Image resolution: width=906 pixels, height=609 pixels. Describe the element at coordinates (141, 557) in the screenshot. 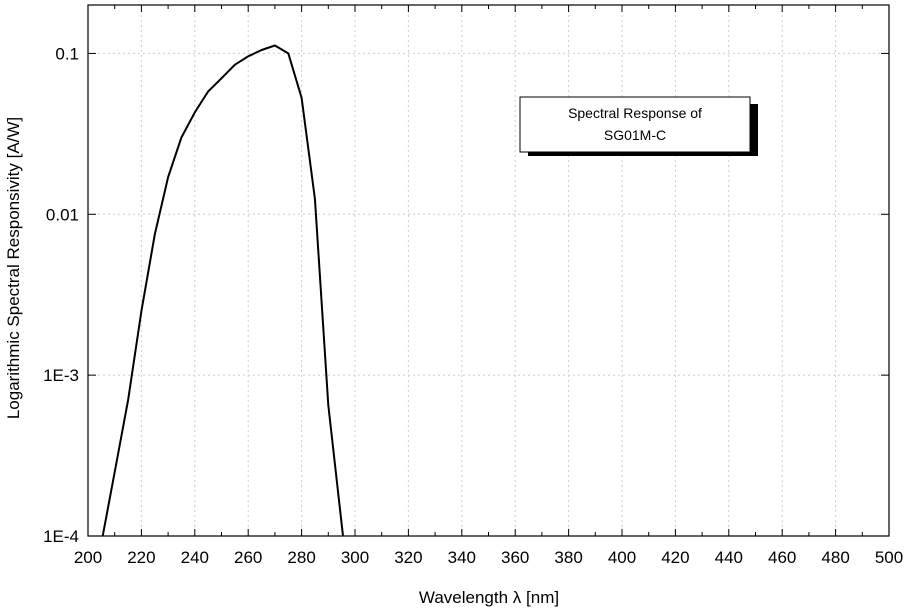

I see `x-tick-label: 220` at that location.